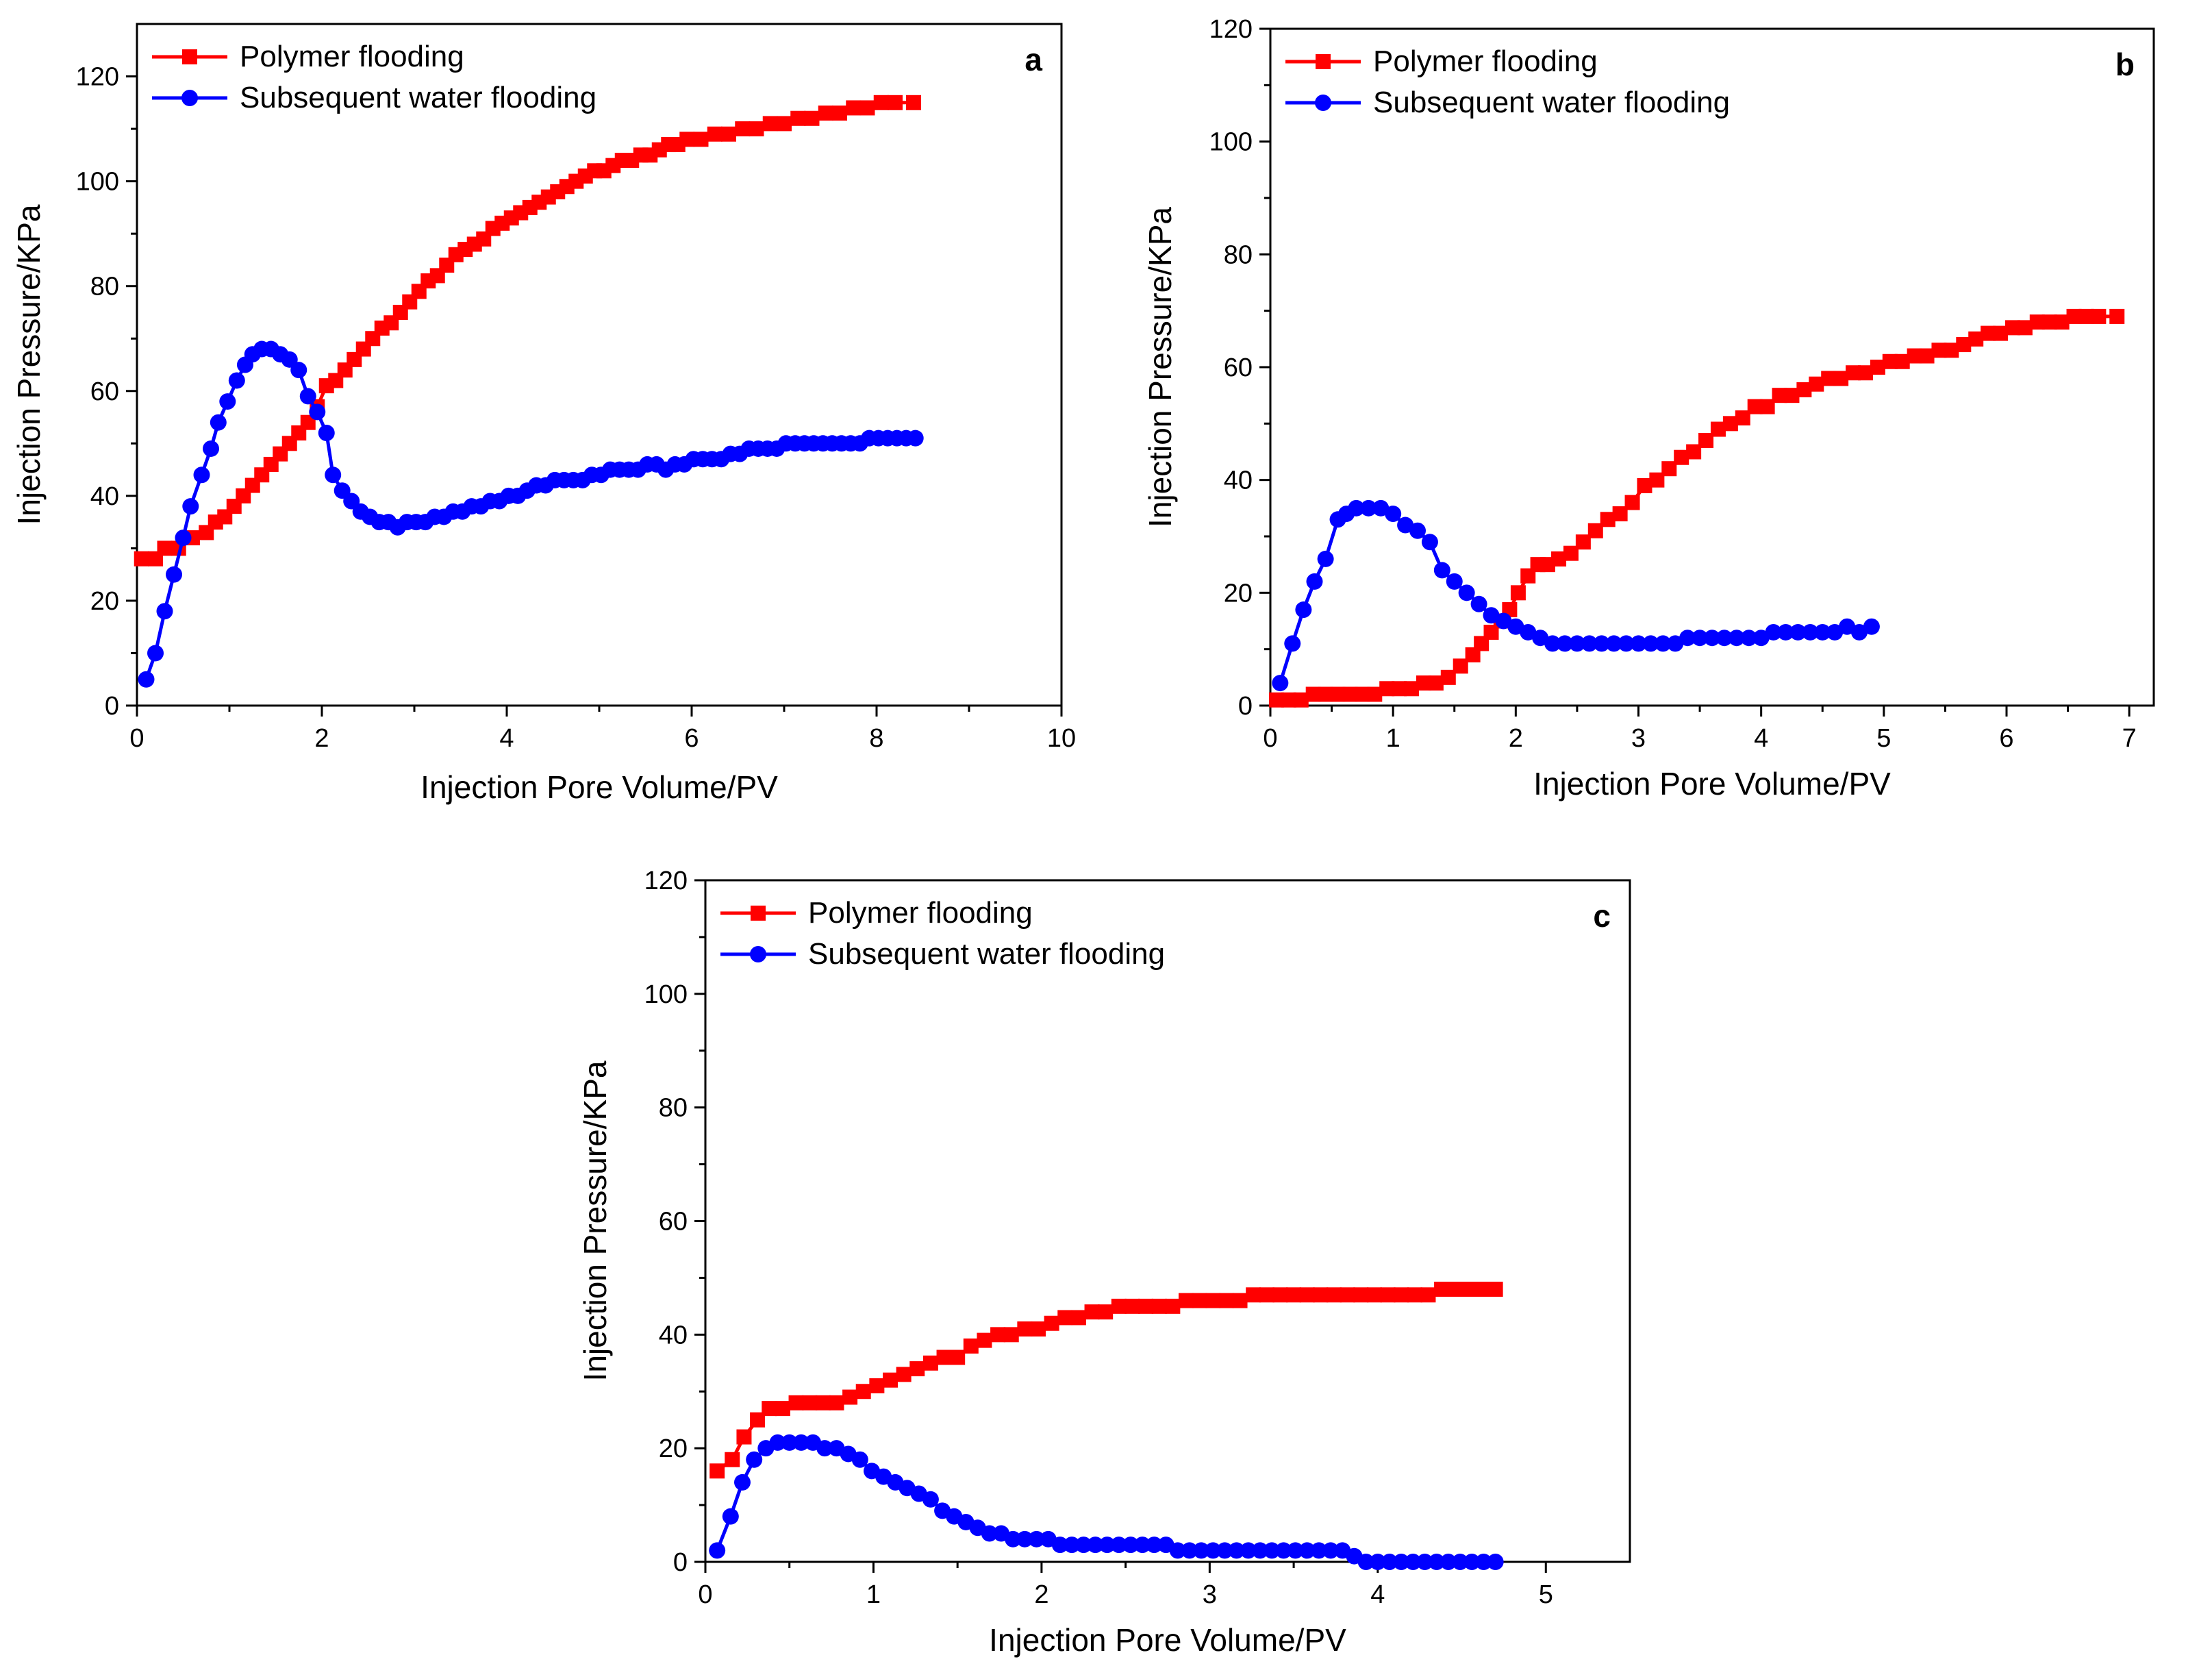 The image size is (2212, 1679). I want to click on legend-marker-square, so click(758, 913).